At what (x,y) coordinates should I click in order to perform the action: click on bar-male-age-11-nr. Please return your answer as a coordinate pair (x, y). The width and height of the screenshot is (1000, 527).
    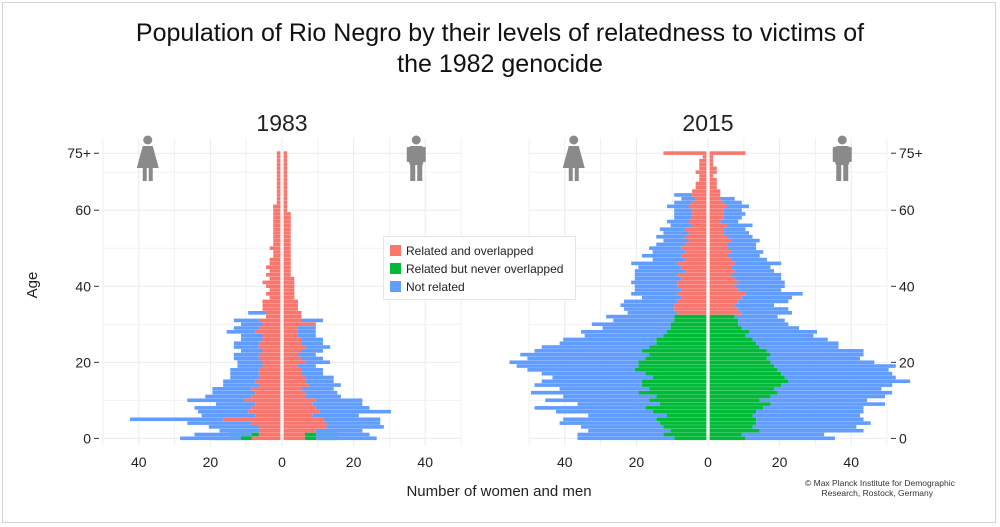
    Looking at the image, I should click on (323, 396).